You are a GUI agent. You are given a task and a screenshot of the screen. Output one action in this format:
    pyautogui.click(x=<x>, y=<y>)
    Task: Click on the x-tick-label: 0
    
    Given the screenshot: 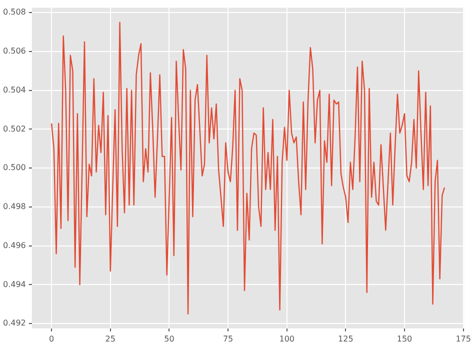 What is the action you would take?
    pyautogui.click(x=51, y=339)
    